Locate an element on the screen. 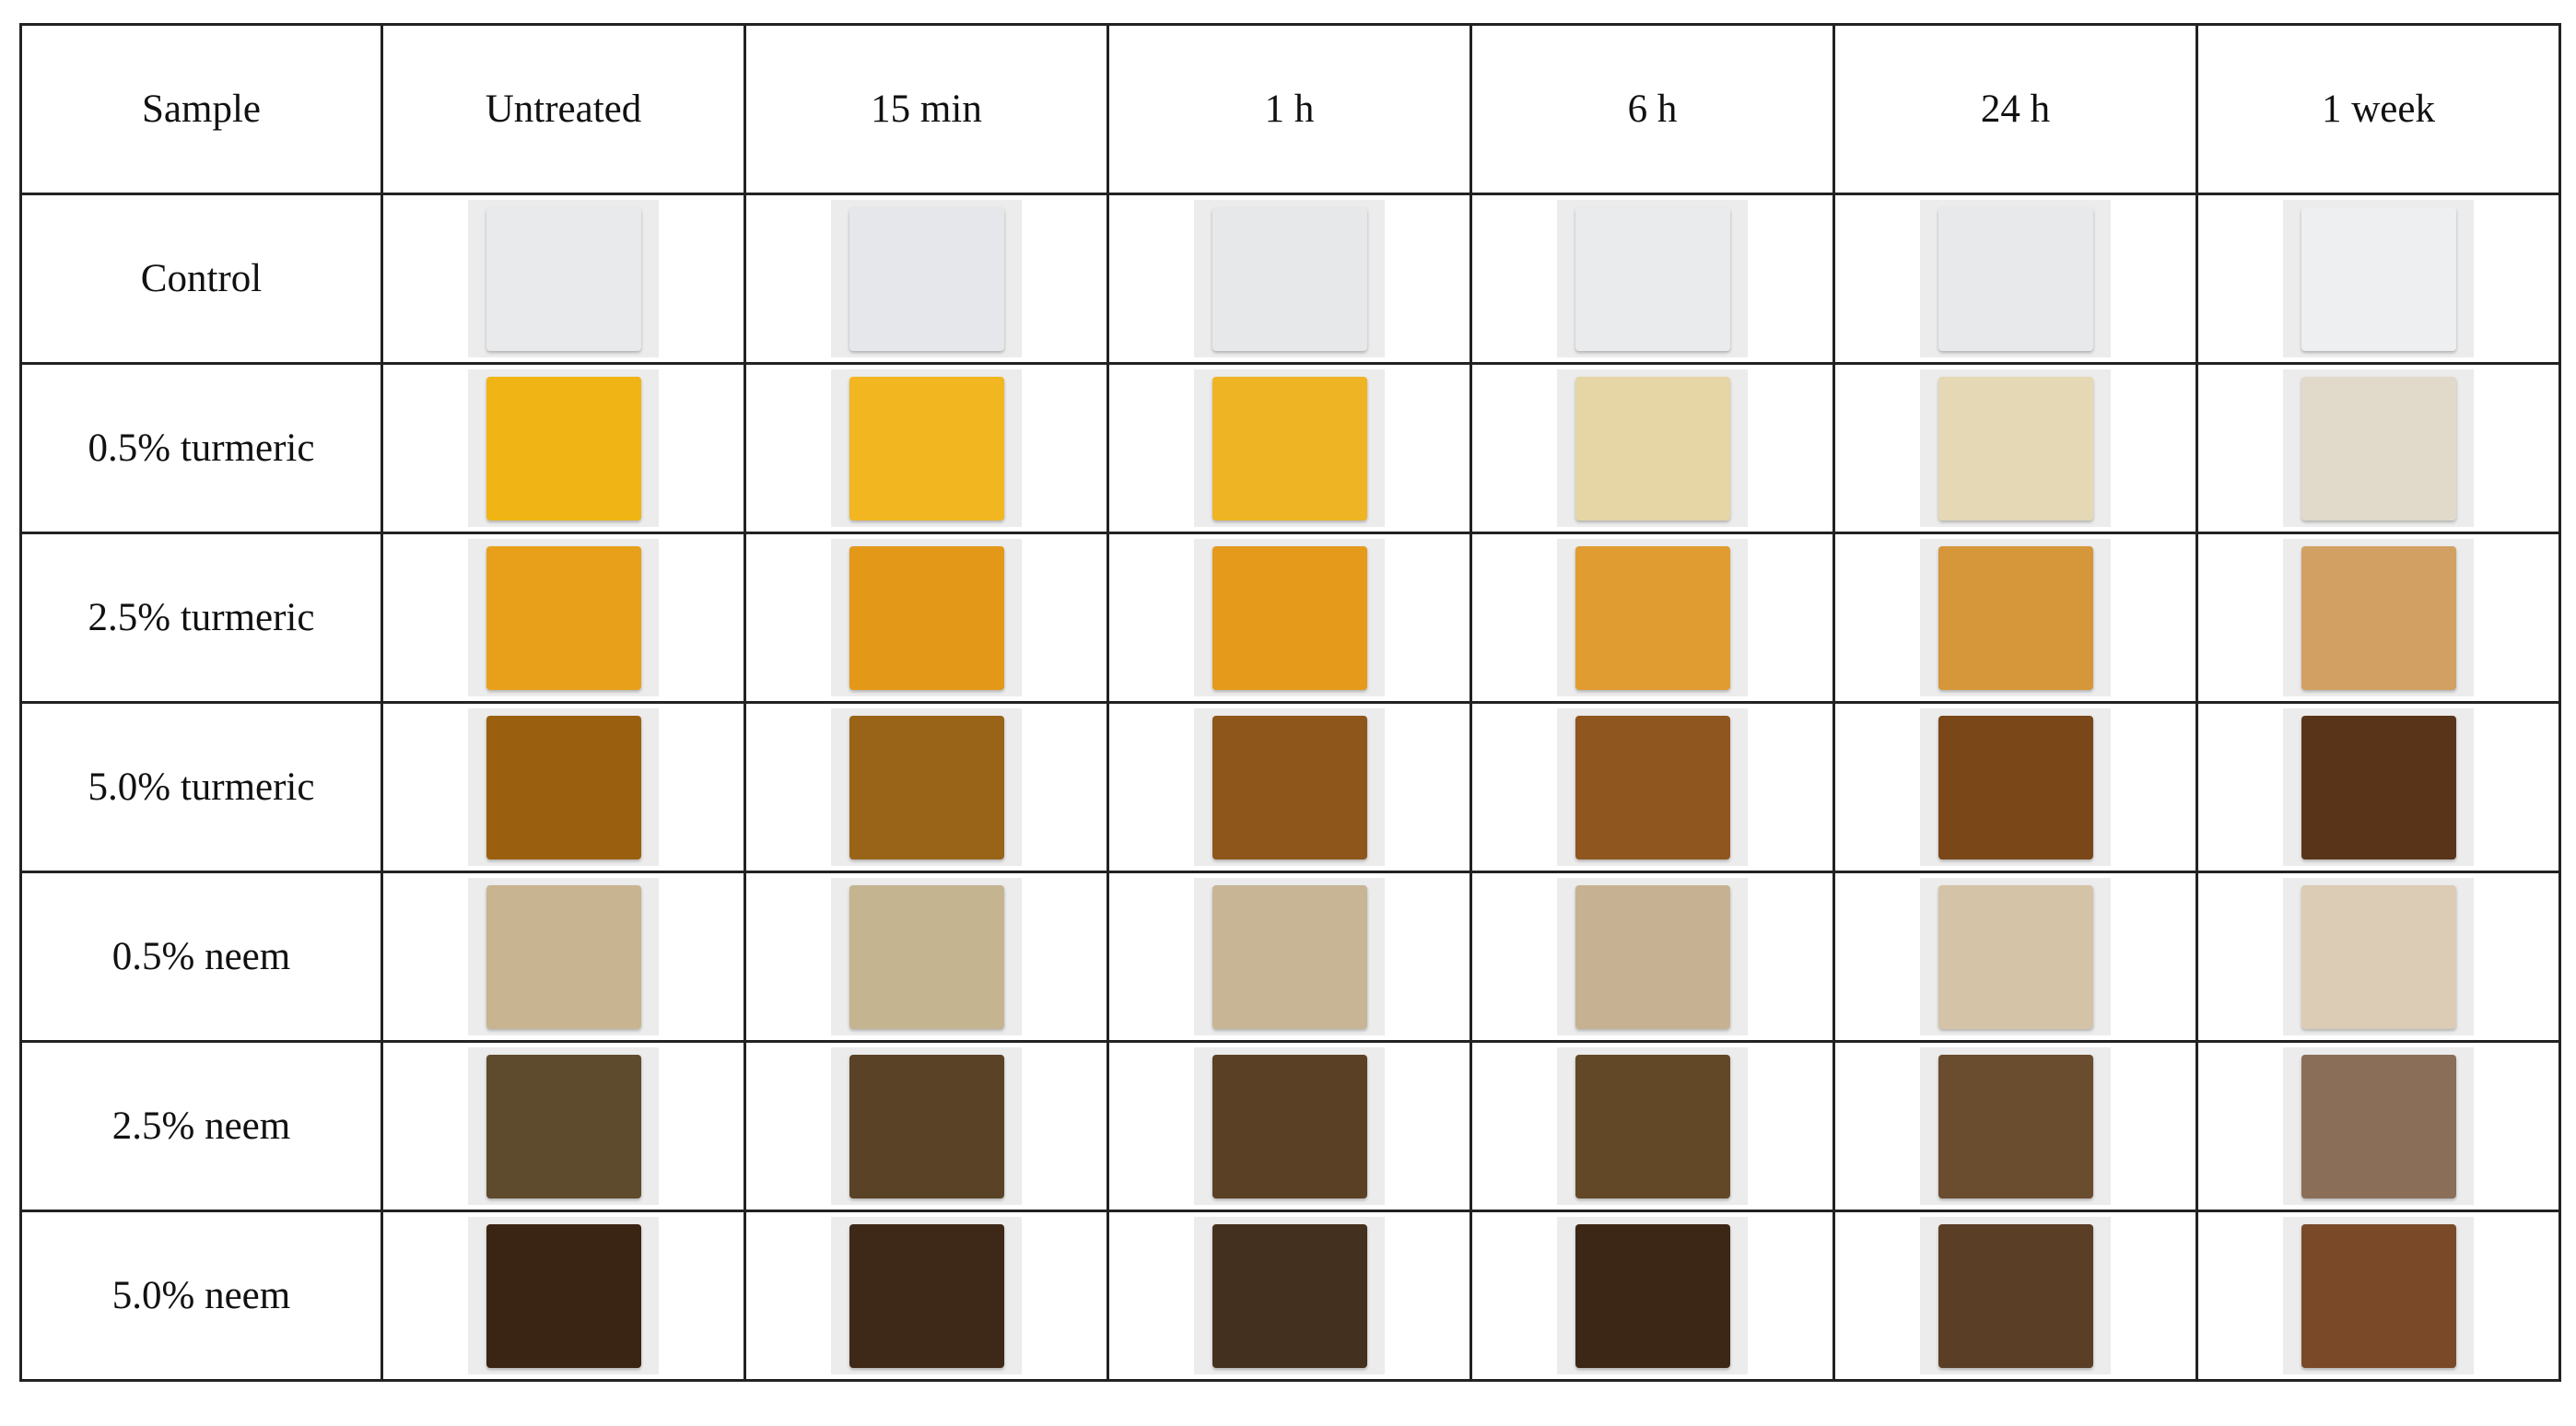 This screenshot has height=1426, width=2576. row-label: Control is located at coordinates (201, 279).